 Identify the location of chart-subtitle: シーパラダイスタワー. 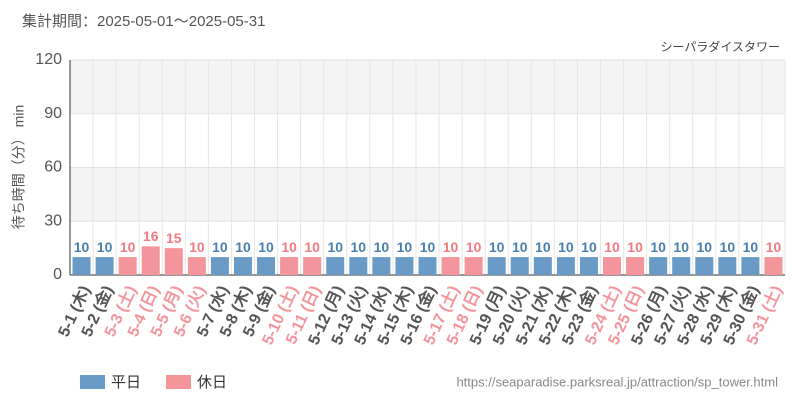
(720, 46).